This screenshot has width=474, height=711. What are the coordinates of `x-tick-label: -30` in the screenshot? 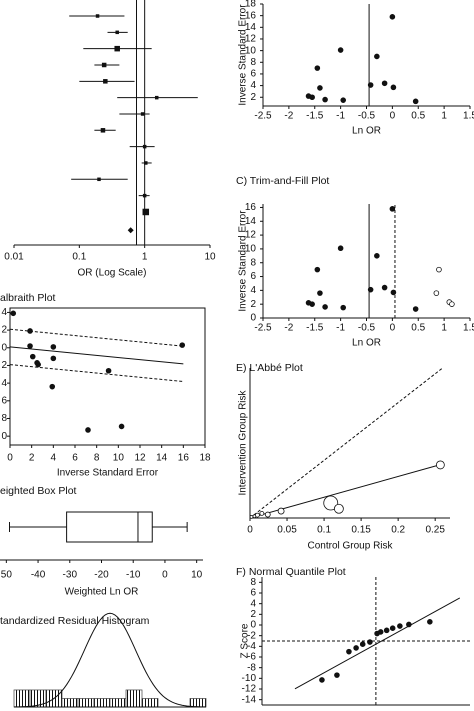 It's located at (70, 575).